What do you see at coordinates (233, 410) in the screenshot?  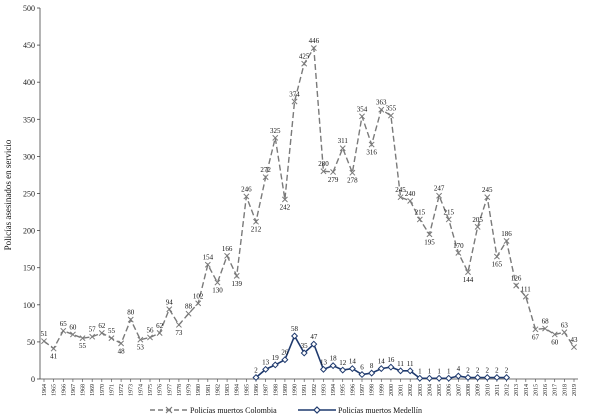 I see `legend-label-colombia: Policías muertos Colombia` at bounding box center [233, 410].